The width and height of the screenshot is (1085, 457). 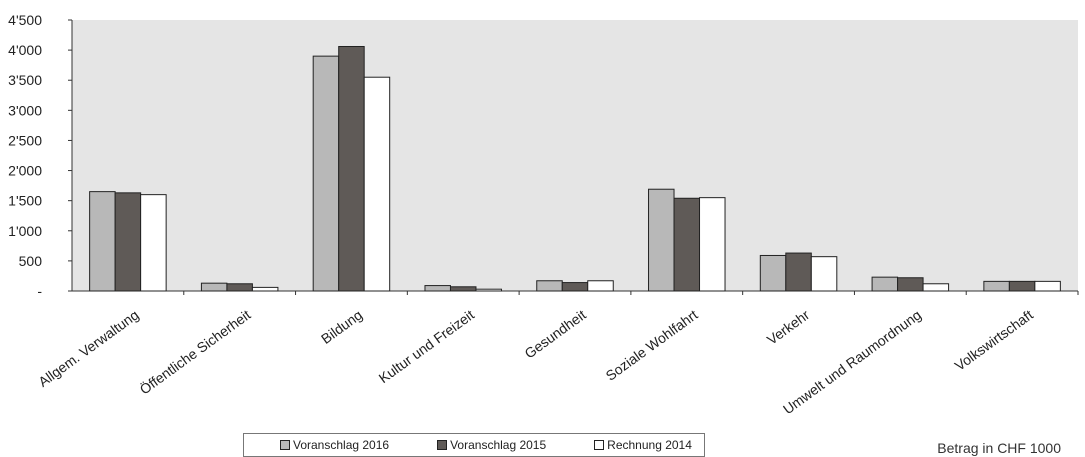 I want to click on x-tick-label: Volkswirtschaft, so click(x=994, y=339).